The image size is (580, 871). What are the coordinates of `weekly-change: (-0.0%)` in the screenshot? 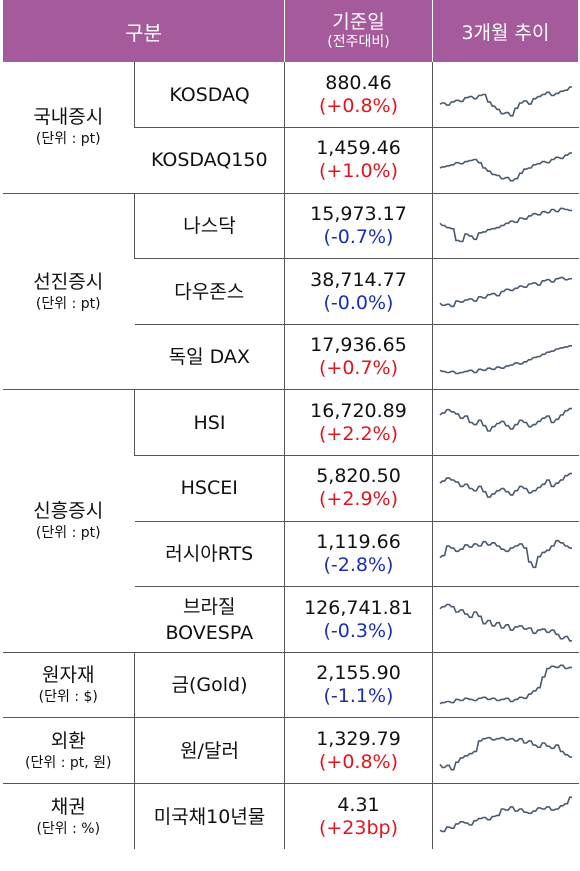 It's located at (358, 302).